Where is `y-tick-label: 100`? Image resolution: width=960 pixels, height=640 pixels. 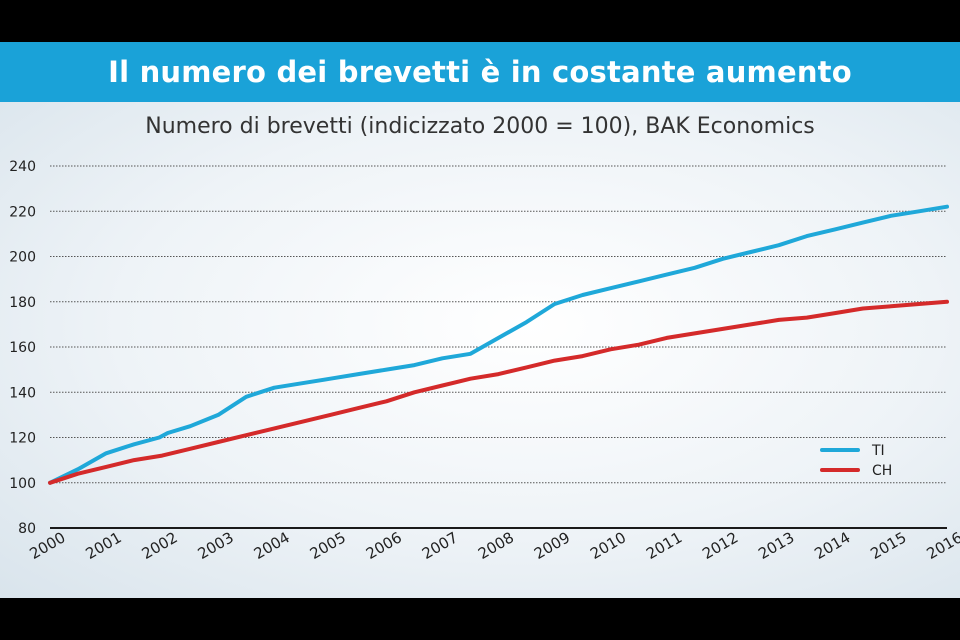
y-tick-label: 100 is located at coordinates (22, 484).